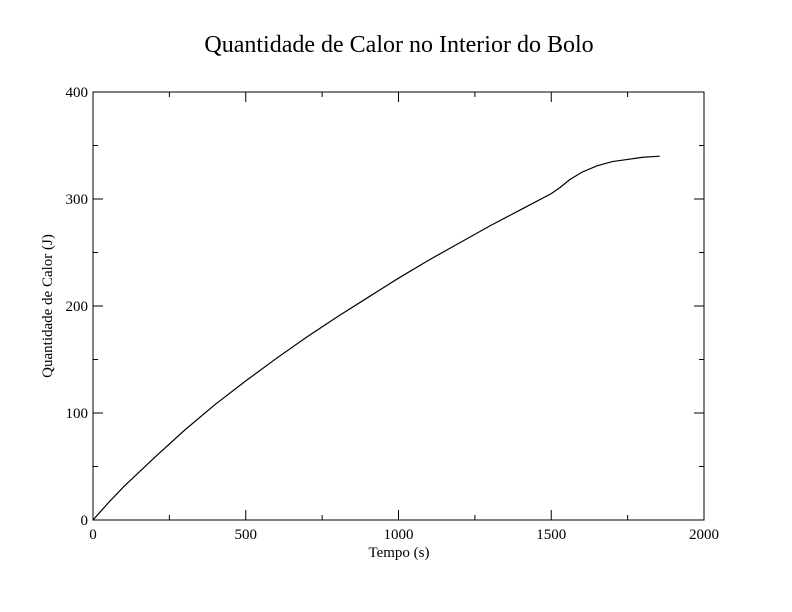 The image size is (792, 612). I want to click on x-tick-label: 500, so click(246, 535).